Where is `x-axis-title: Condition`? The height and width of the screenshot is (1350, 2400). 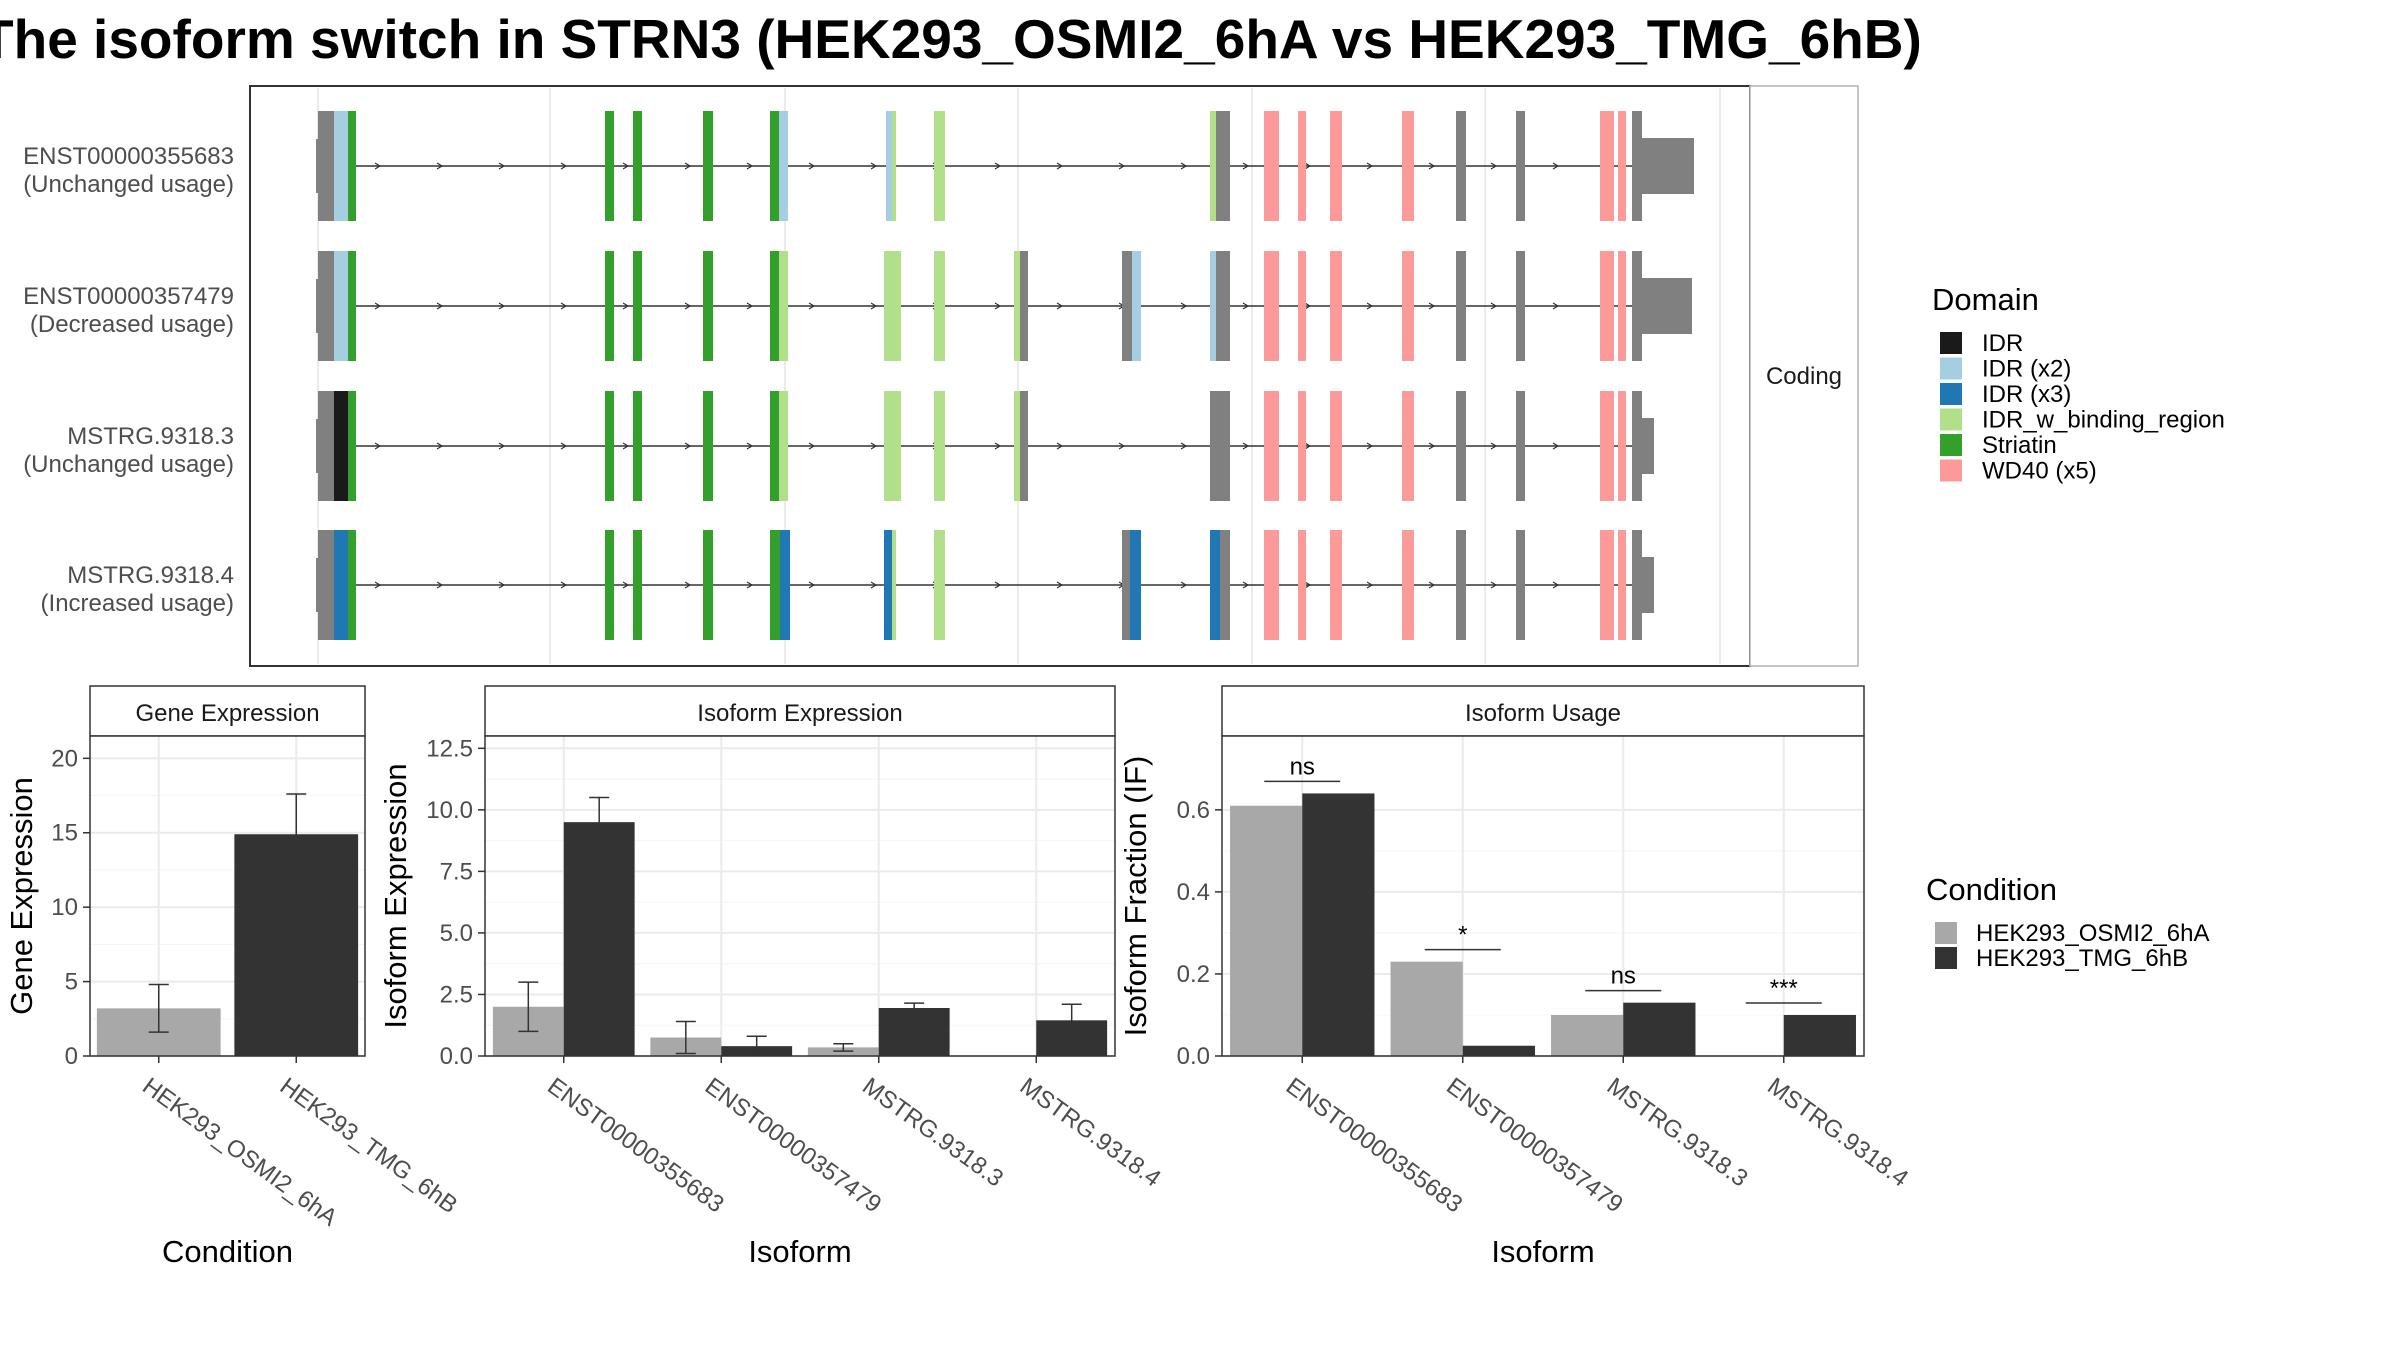 x-axis-title: Condition is located at coordinates (227, 1251).